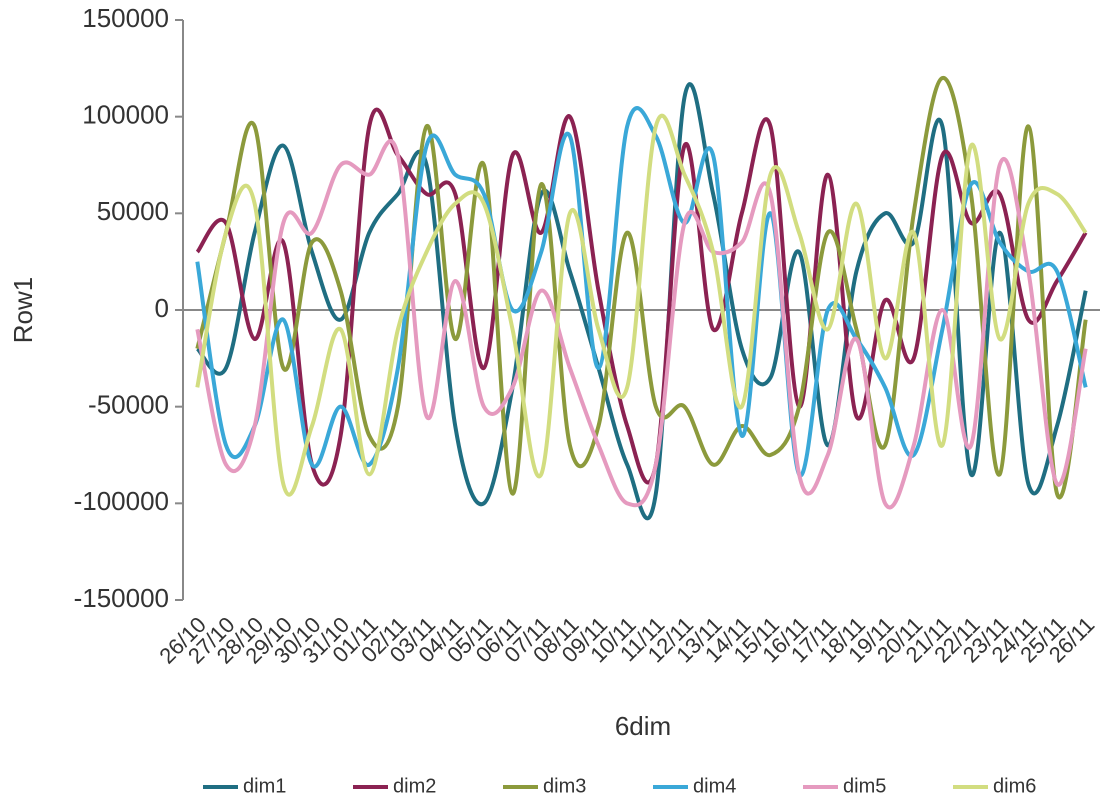 Image resolution: width=1106 pixels, height=800 pixels. I want to click on legend-label: dim1, so click(264, 786).